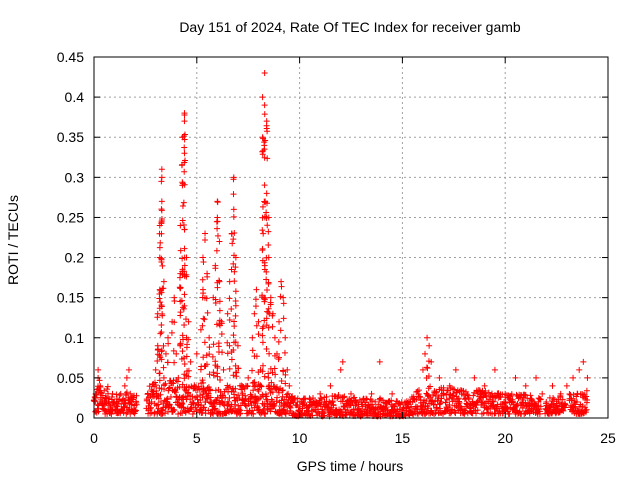 The height and width of the screenshot is (480, 640). Describe the element at coordinates (300, 438) in the screenshot. I see `x-tick-label: 10` at that location.